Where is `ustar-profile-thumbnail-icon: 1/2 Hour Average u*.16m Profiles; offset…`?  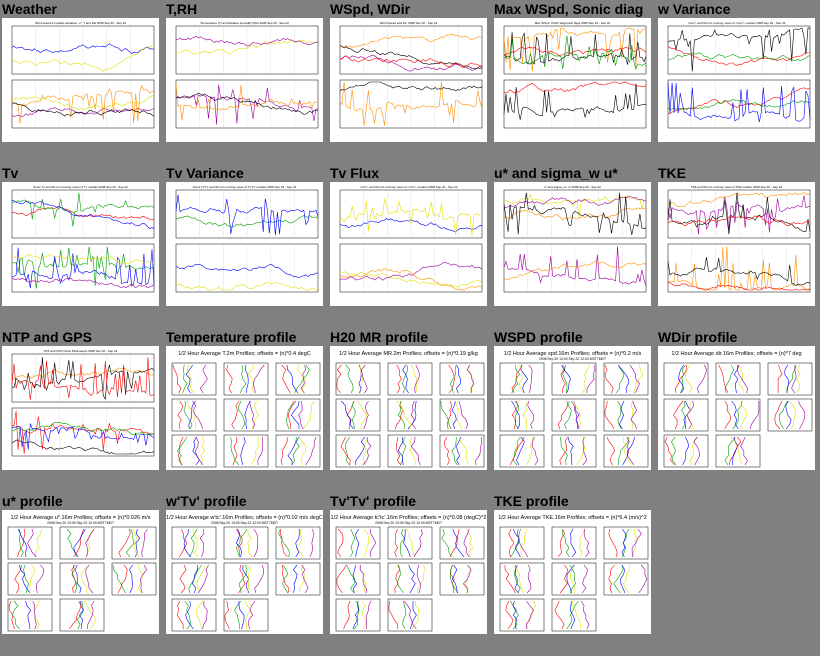 ustar-profile-thumbnail-icon: 1/2 Hour Average u*.16m Profiles; offset… is located at coordinates (80, 572).